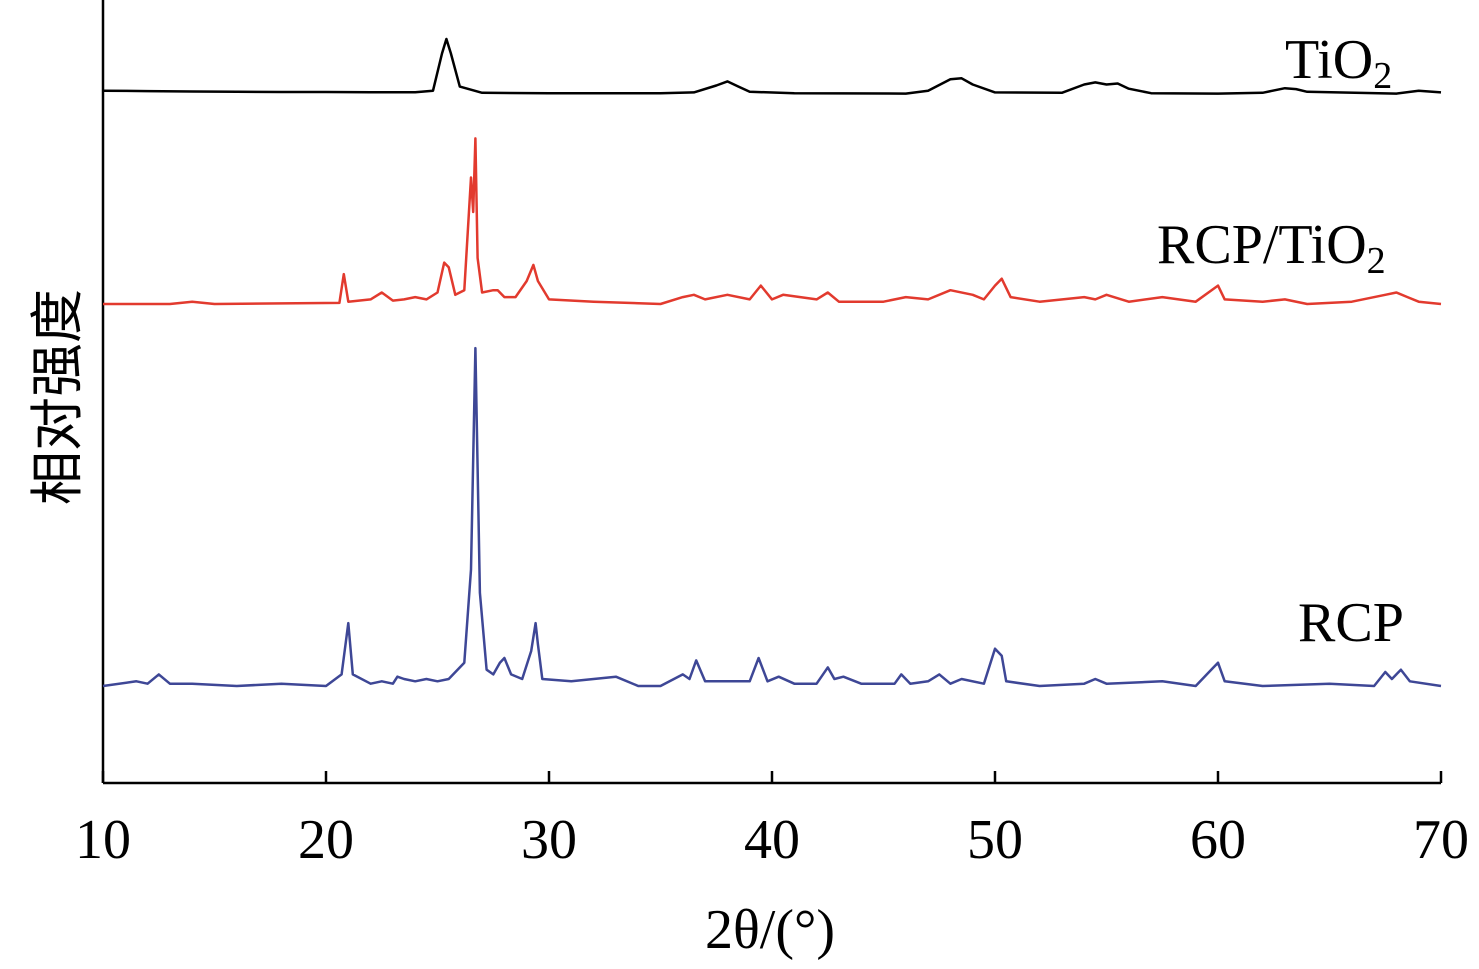 Image resolution: width=1479 pixels, height=969 pixels. What do you see at coordinates (1351, 623) in the screenshot?
I see `series-label-rcp: RCP` at bounding box center [1351, 623].